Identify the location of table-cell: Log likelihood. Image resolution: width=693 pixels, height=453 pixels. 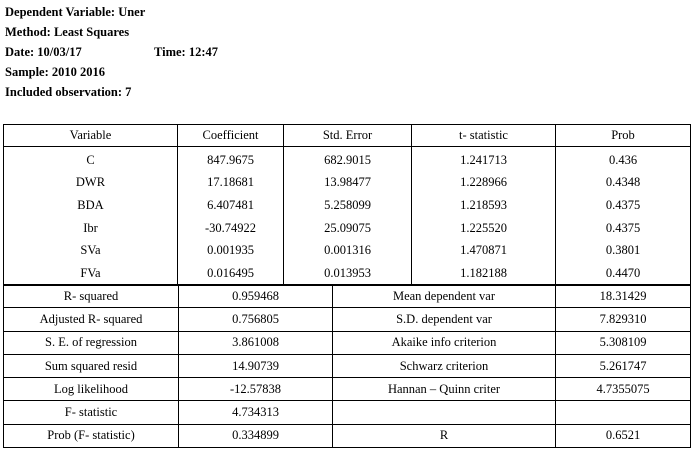
(91, 389).